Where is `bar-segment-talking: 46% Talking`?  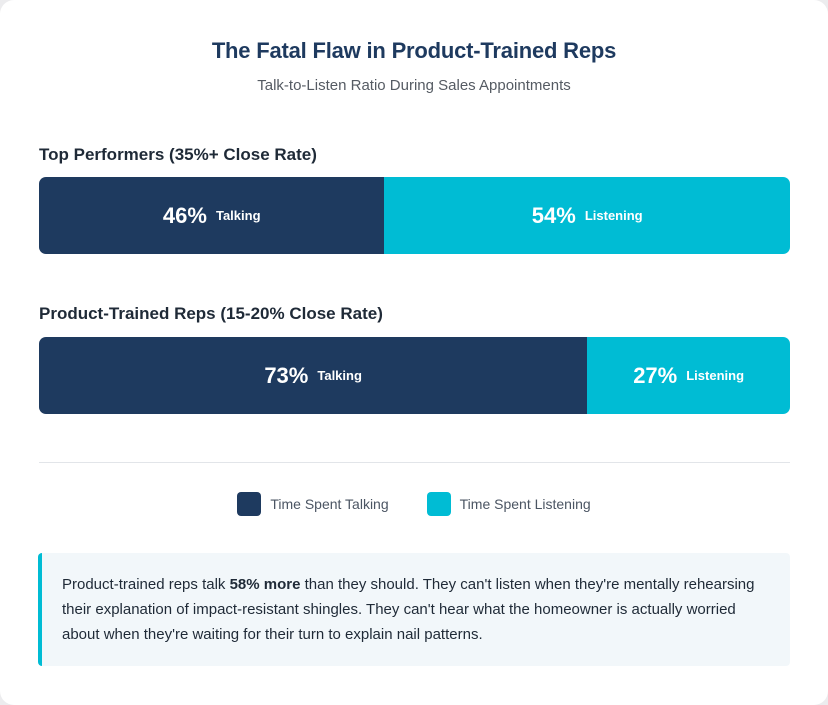 bar-segment-talking: 46% Talking is located at coordinates (212, 215).